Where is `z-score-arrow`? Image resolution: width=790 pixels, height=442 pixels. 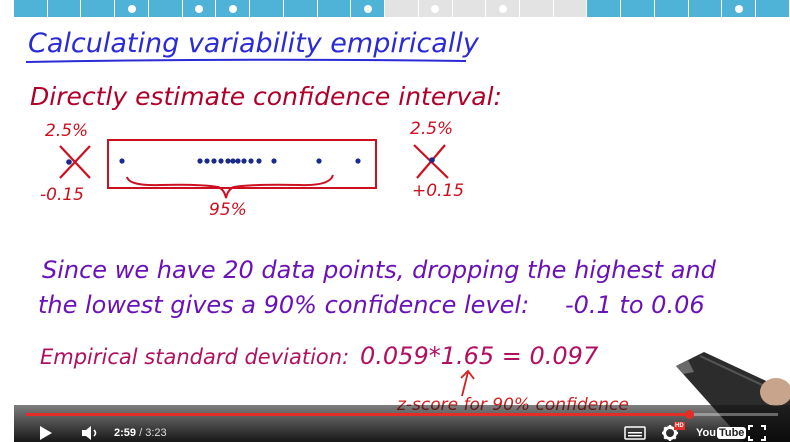
z-score-arrow is located at coordinates (467, 383).